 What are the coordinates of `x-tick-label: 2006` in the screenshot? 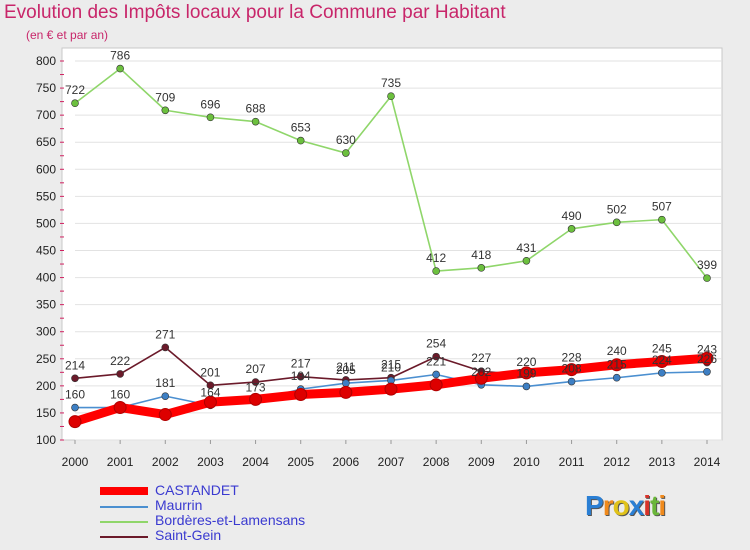 It's located at (346, 462).